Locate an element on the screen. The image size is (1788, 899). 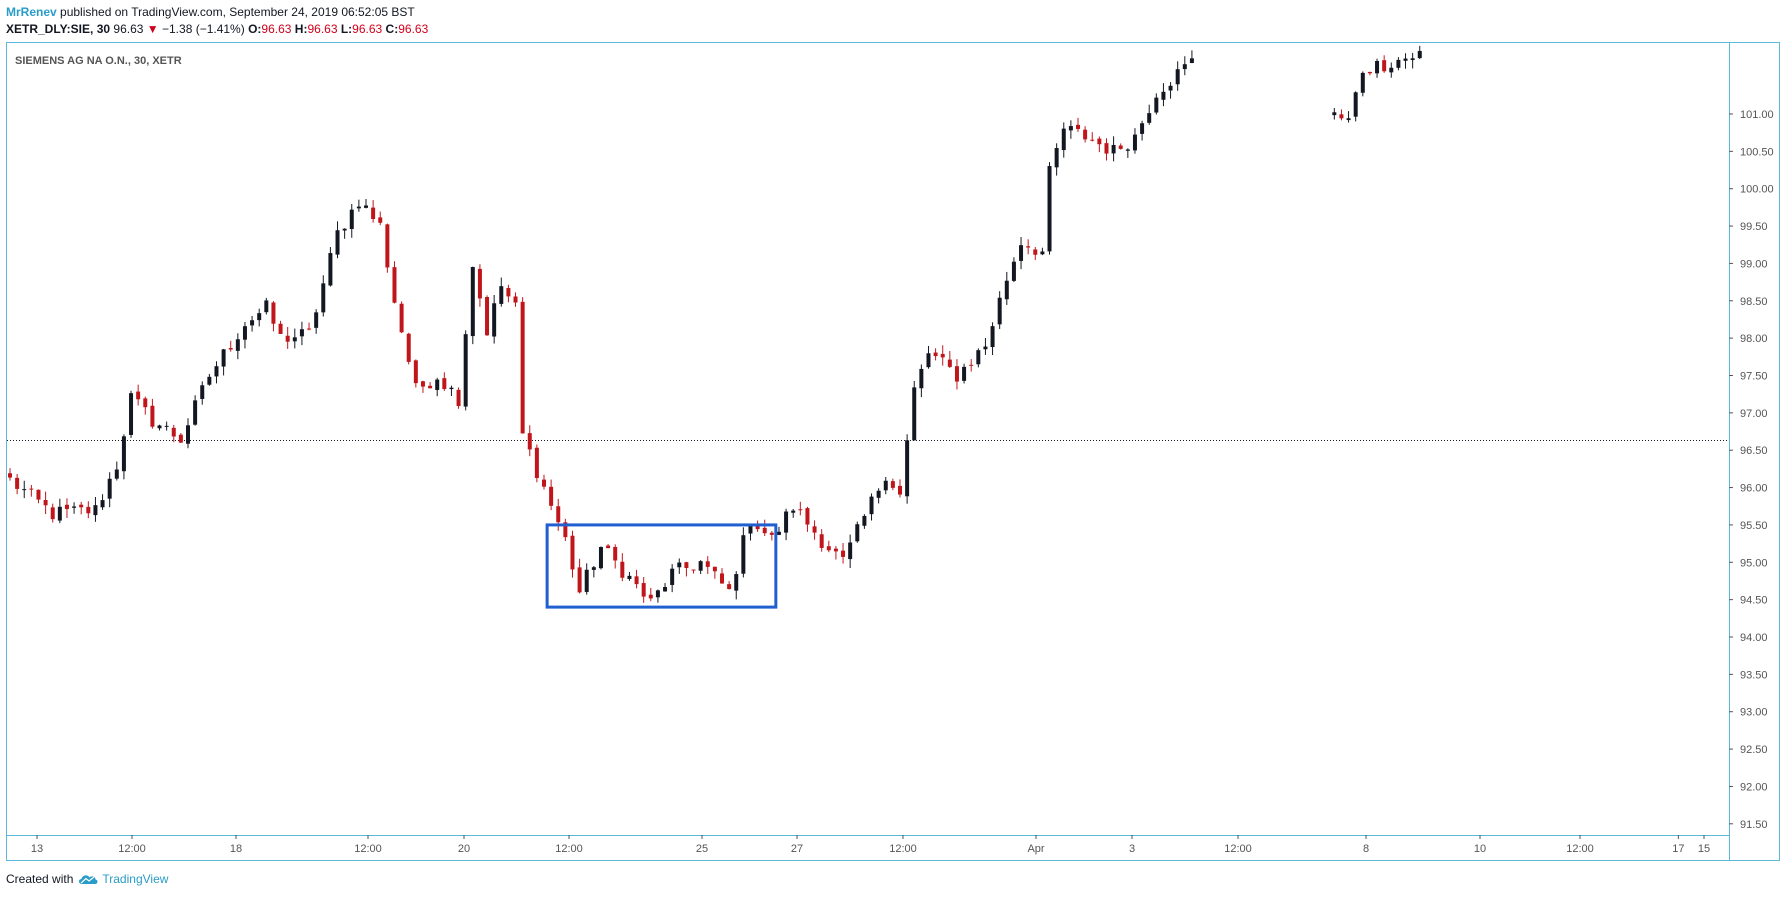
price-tick-label: 98.50 is located at coordinates (1754, 302).